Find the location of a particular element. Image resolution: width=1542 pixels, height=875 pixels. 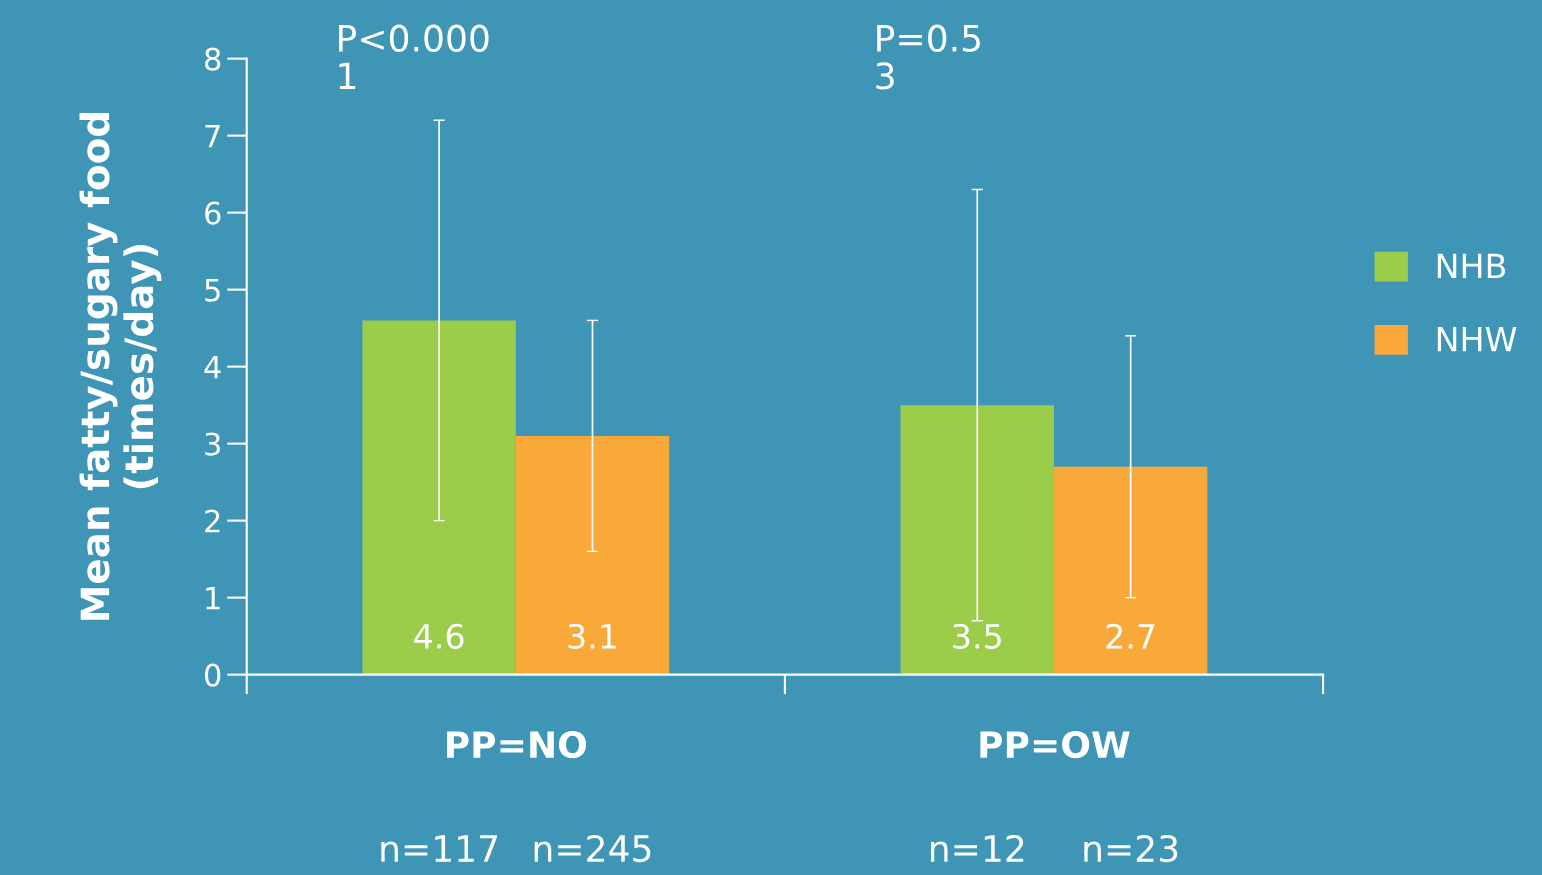

y-tick-label: 2 is located at coordinates (212, 521).